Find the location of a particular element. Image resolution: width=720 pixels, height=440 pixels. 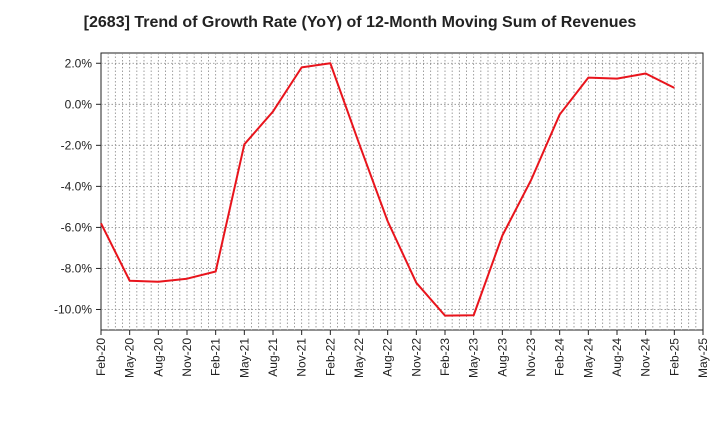

y-tick-label: 0.0% is located at coordinates (79, 104).